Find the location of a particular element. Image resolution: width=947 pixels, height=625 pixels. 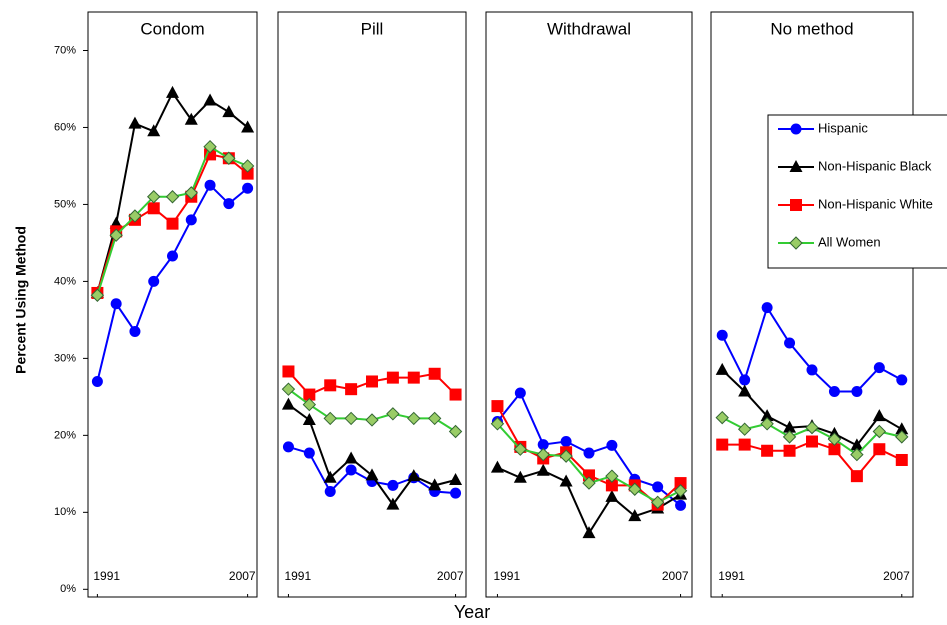

legend-label: All Women is located at coordinates (849, 241).